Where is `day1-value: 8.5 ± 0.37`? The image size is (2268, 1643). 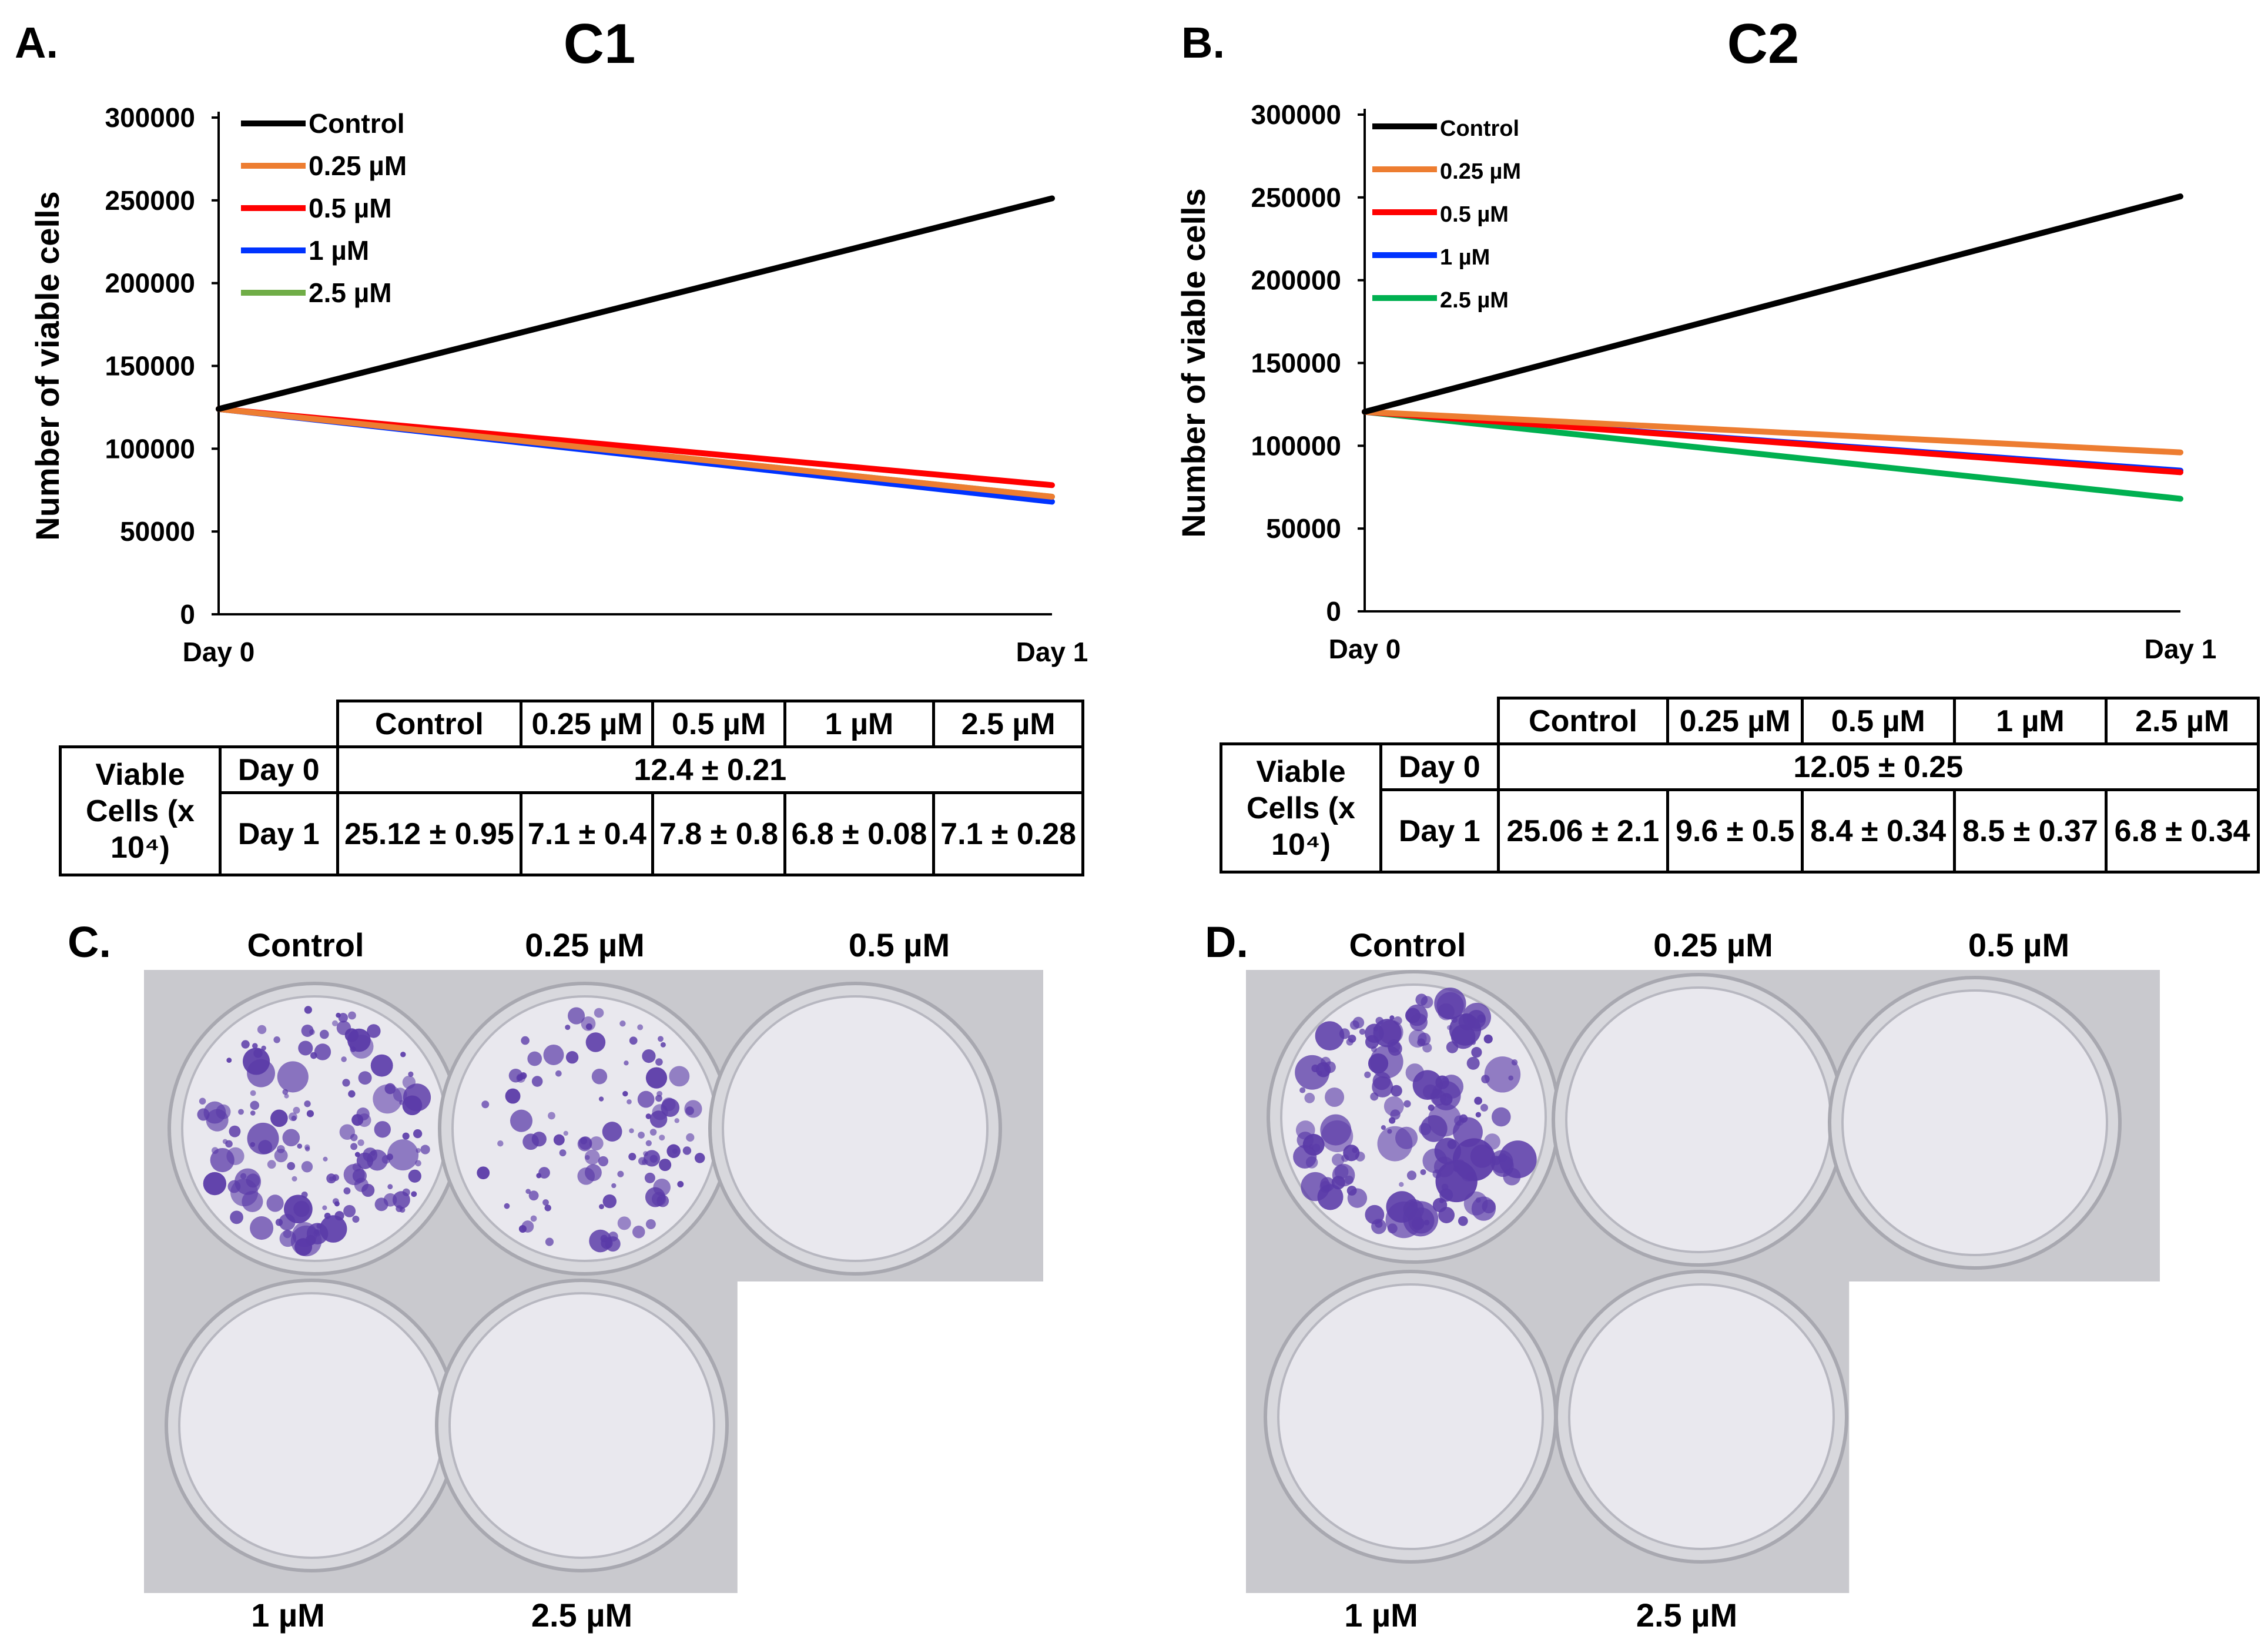 day1-value: 8.5 ± 0.37 is located at coordinates (2030, 831).